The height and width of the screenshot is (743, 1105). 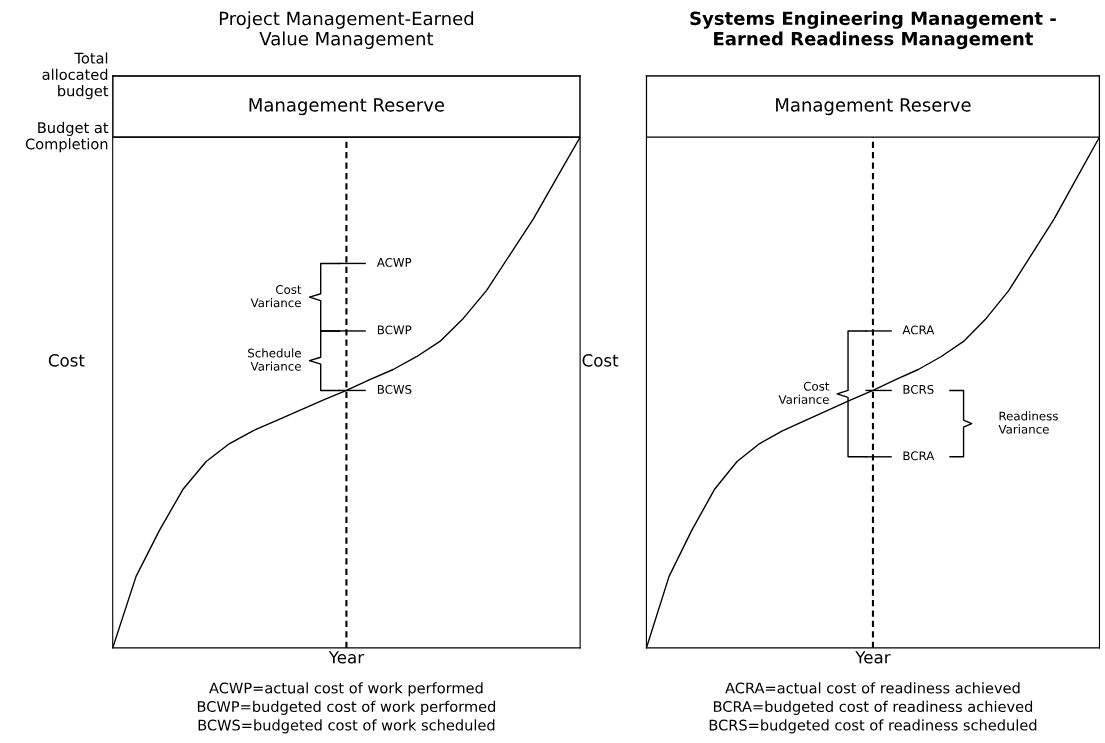 What do you see at coordinates (918, 330) in the screenshot?
I see `annotation: ACRA` at bounding box center [918, 330].